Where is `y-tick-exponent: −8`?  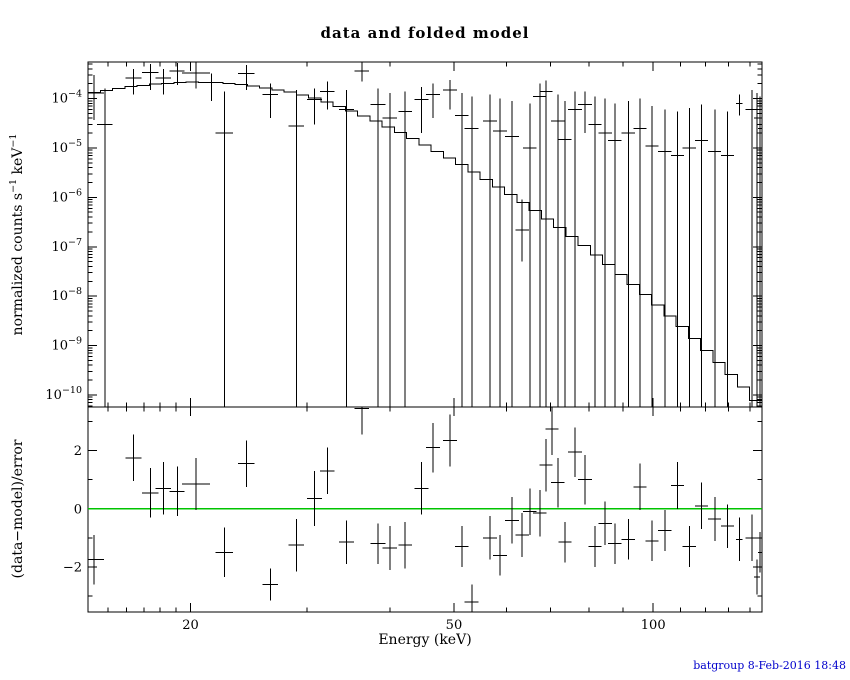 y-tick-exponent: −8 is located at coordinates (75, 291).